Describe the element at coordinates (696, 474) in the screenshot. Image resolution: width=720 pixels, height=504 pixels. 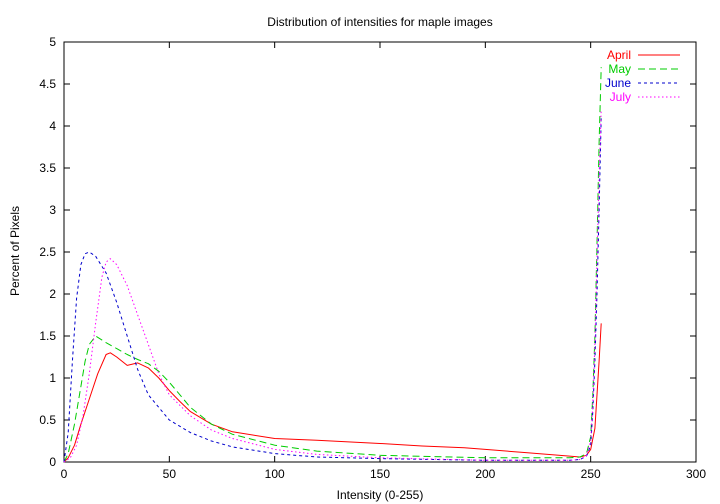
I see `x-tick-label: 300` at that location.